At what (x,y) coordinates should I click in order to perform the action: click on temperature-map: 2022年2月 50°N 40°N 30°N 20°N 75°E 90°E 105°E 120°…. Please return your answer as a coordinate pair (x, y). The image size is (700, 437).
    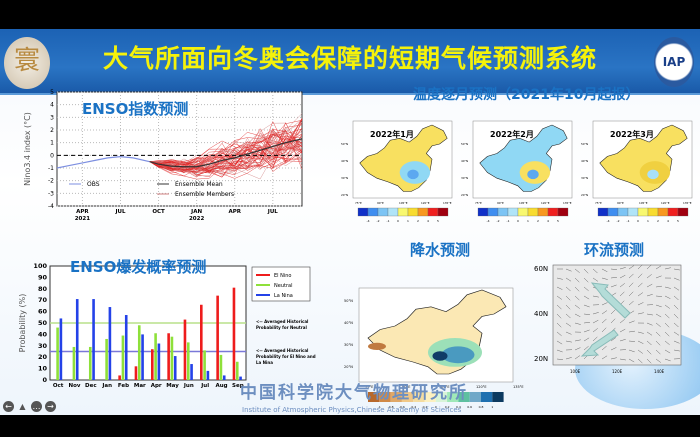
    Looking at the image, I should click on (517, 171).